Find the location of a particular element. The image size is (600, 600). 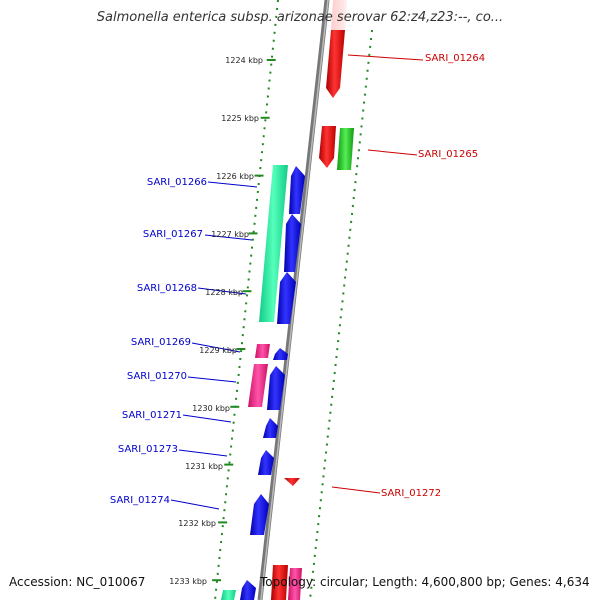

tick-label-1224: 1224 kbp is located at coordinates (244, 60).